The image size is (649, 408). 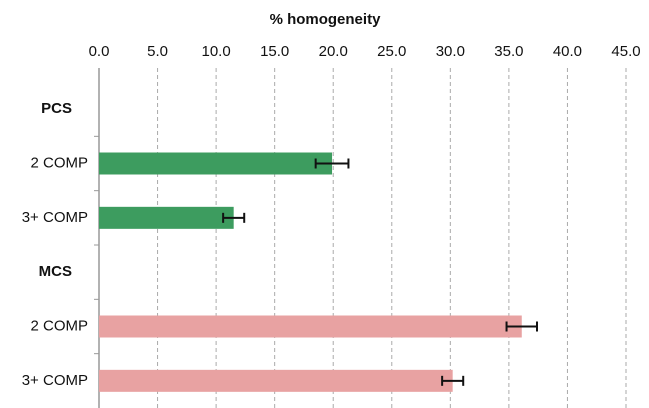 I want to click on x-tick-label: 5.0, so click(x=157, y=51).